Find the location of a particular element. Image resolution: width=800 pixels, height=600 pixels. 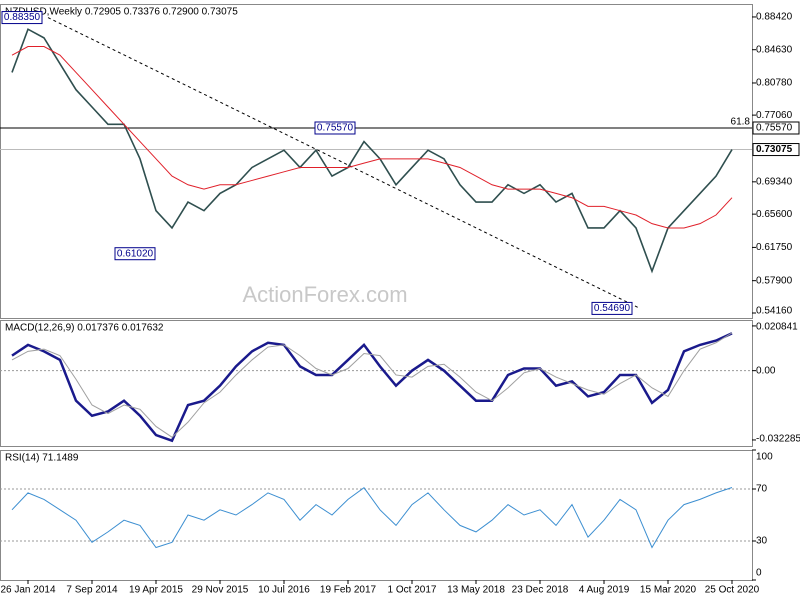

current-price-box is located at coordinates (776, 150).